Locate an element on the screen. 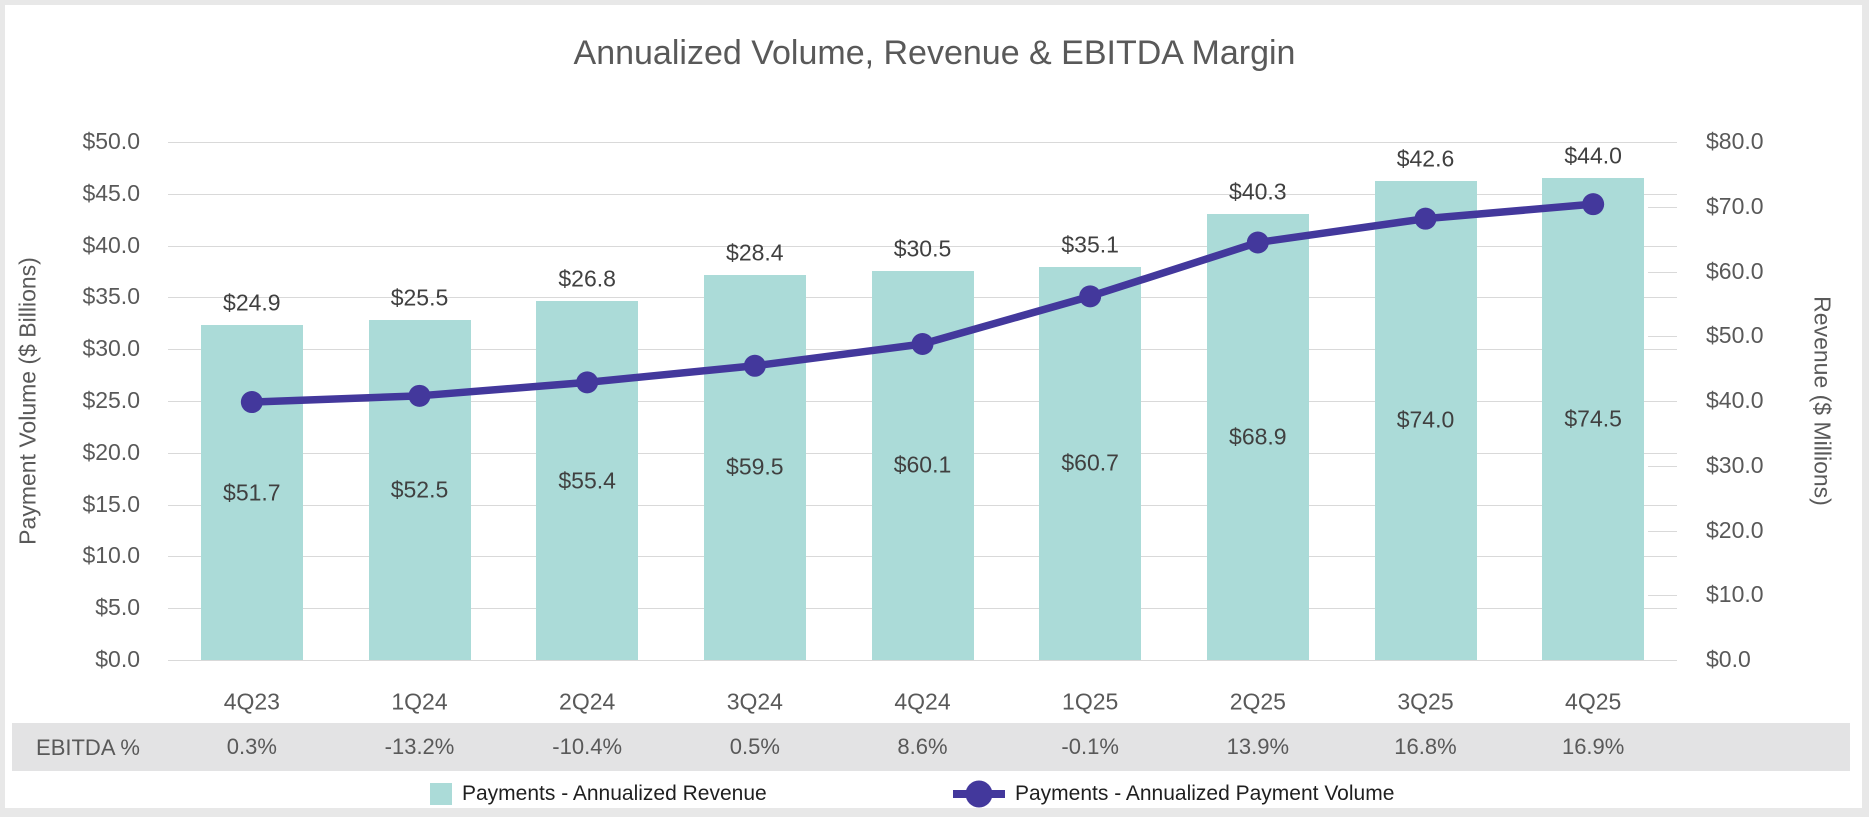 Image resolution: width=1869 pixels, height=817 pixels. left-axis-tick-label: $15.0 is located at coordinates (111, 503).